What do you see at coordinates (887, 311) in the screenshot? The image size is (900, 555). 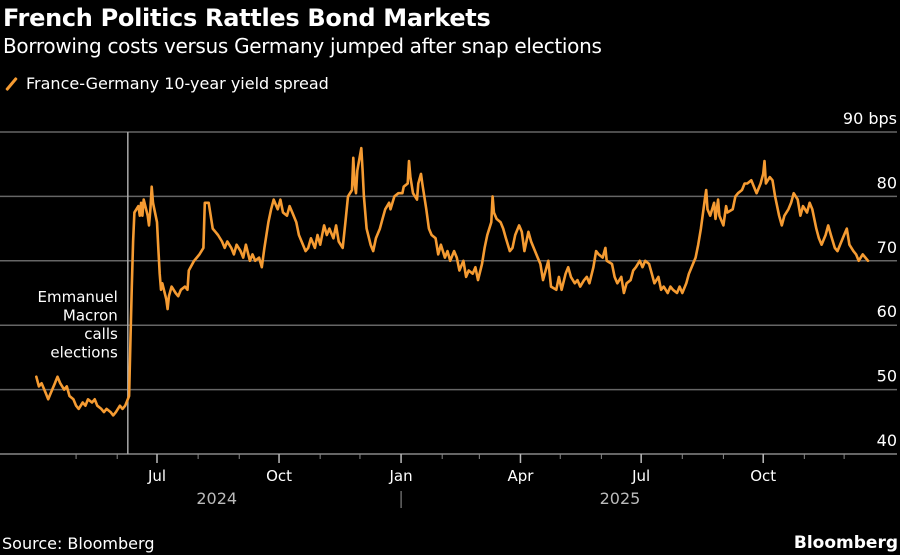 I see `y-tick-label: 60` at bounding box center [887, 311].